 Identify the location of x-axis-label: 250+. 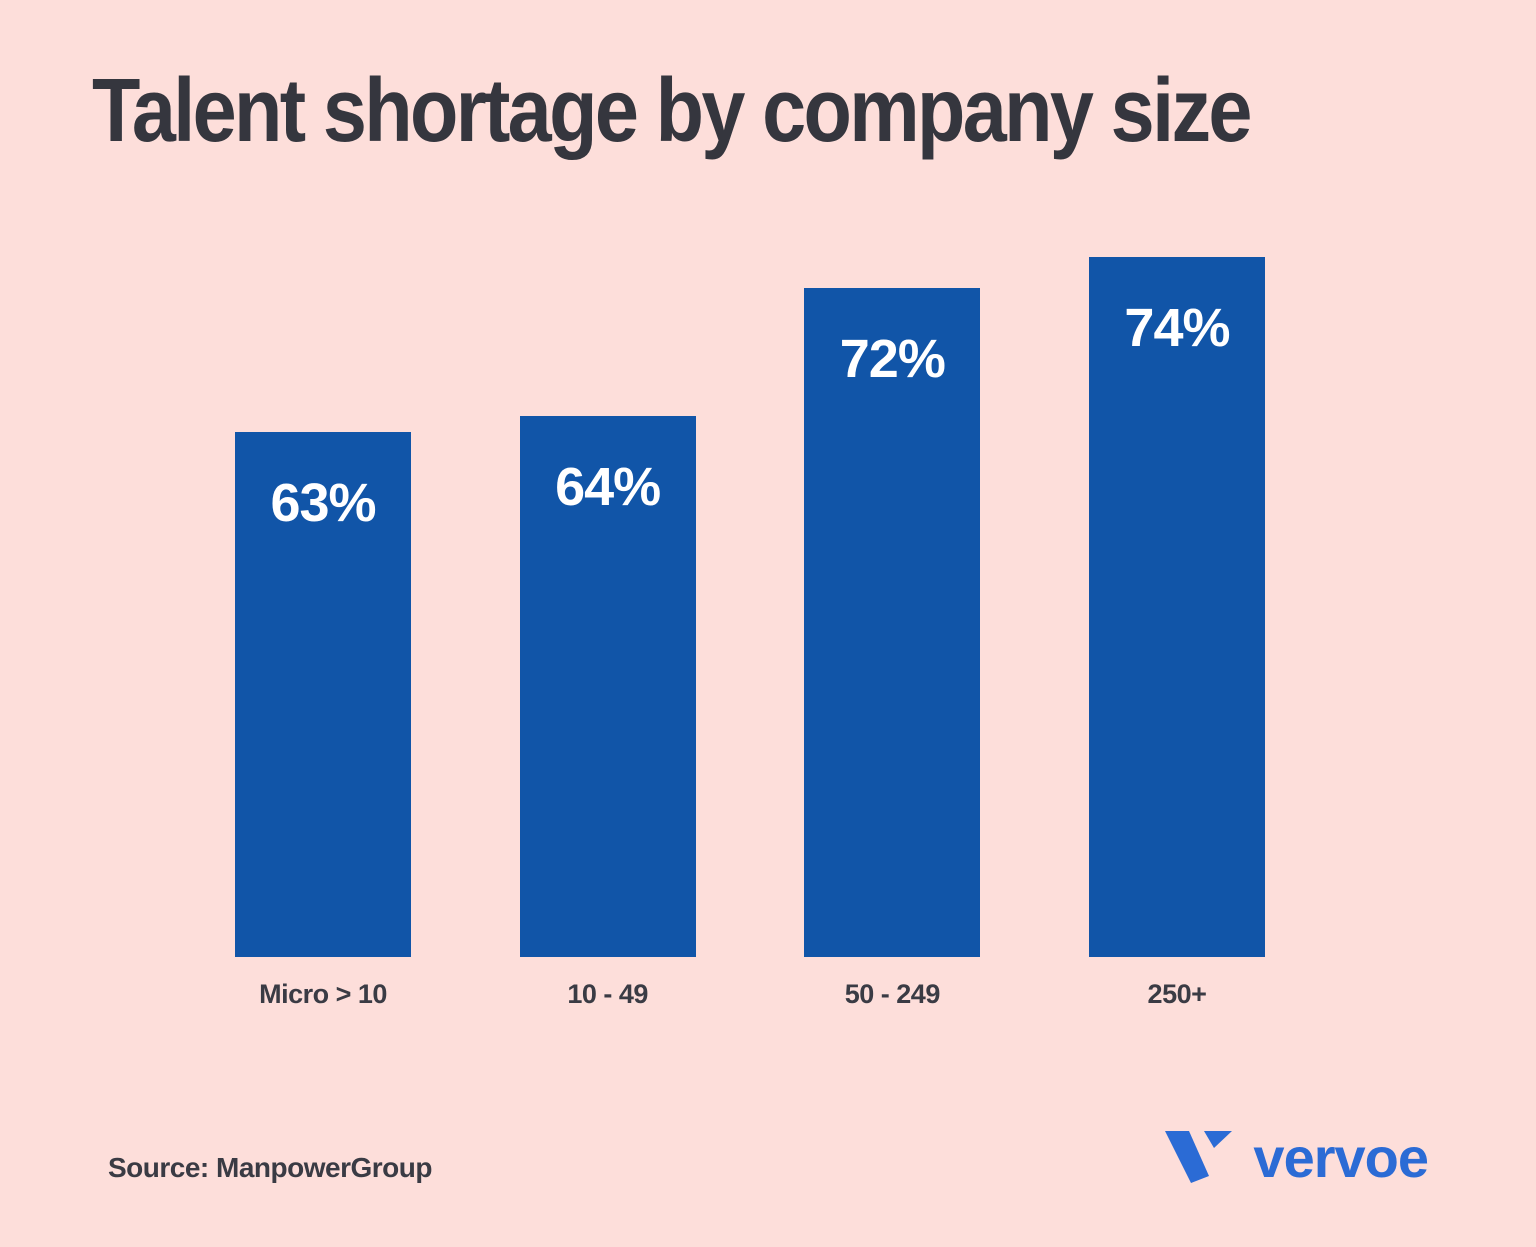
(1177, 994).